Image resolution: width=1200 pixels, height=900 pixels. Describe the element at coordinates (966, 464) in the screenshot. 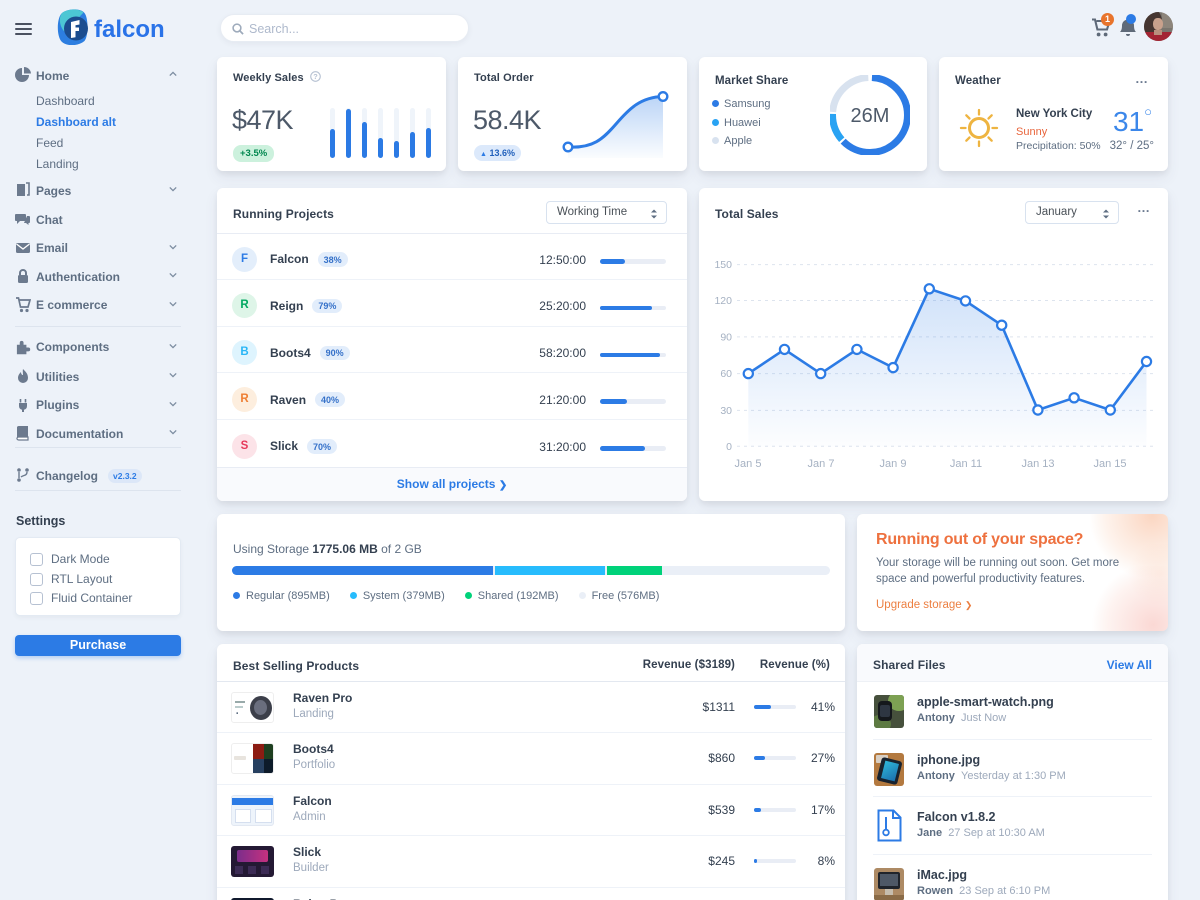

I see `svg-text: Jan 11` at that location.